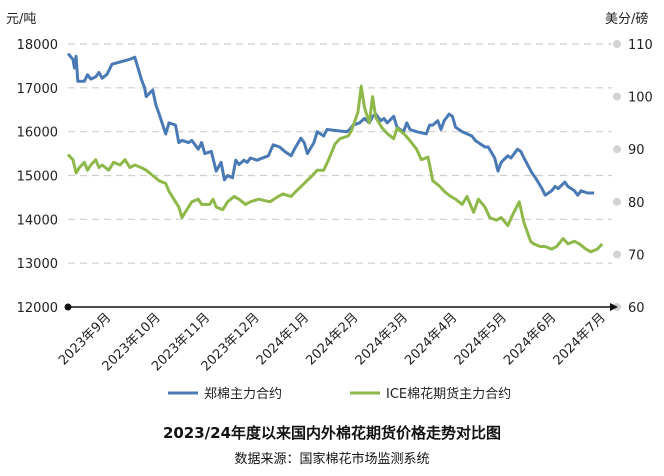 This screenshot has width=664, height=476. What do you see at coordinates (614, 307) in the screenshot?
I see `x-axis-arrow` at bounding box center [614, 307].